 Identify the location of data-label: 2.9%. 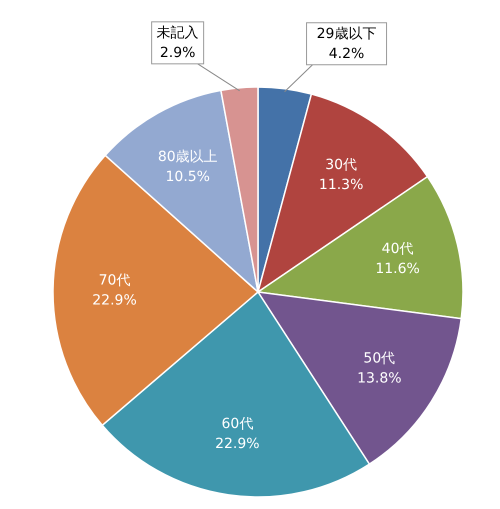
(178, 52).